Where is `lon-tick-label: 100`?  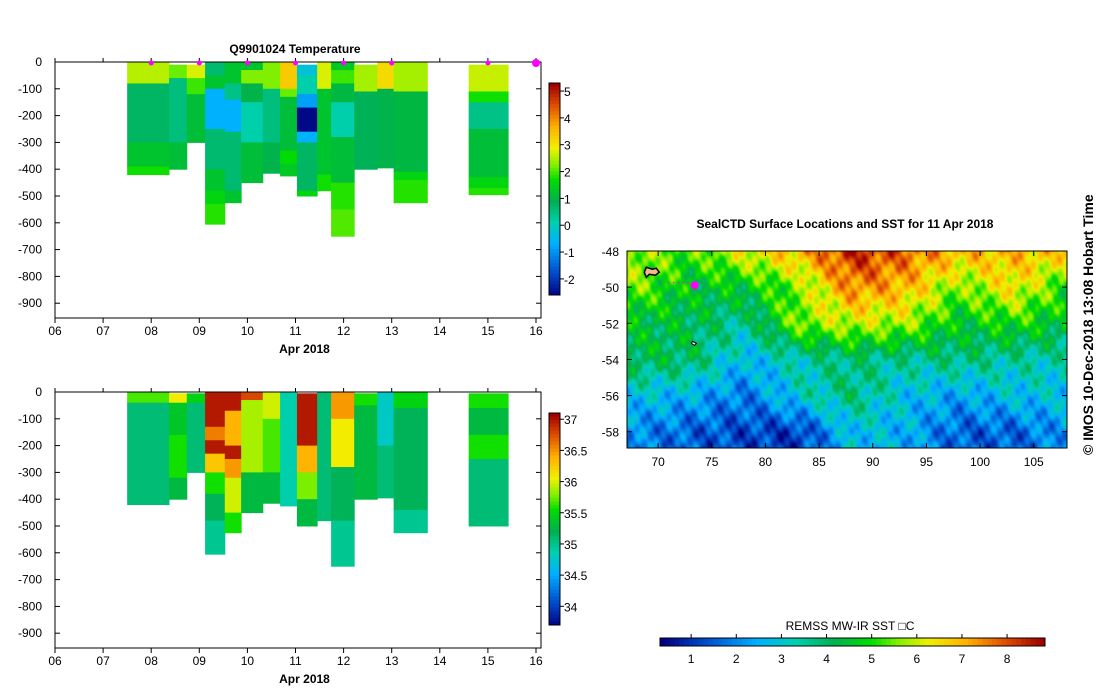
lon-tick-label: 100 is located at coordinates (980, 462).